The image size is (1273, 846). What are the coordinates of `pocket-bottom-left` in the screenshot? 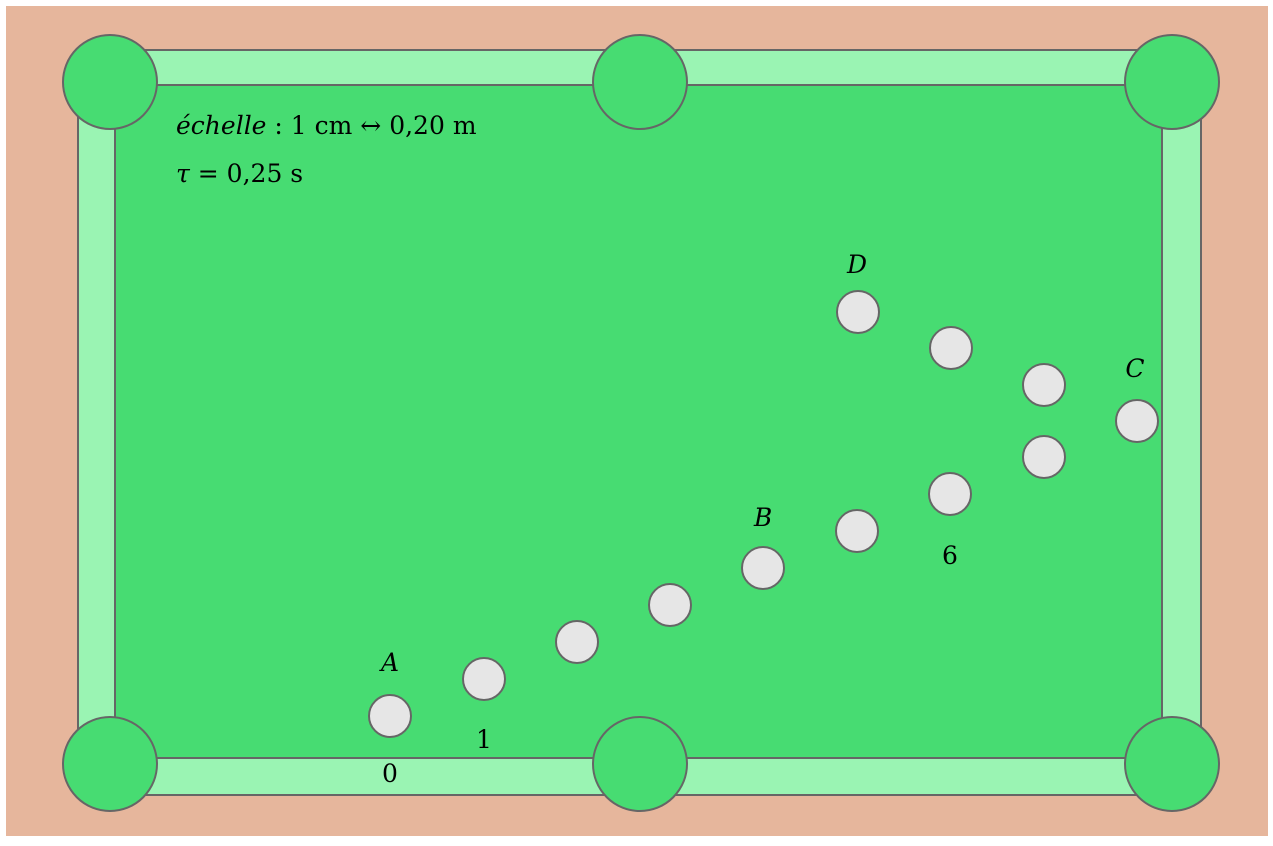 It's located at (110, 764).